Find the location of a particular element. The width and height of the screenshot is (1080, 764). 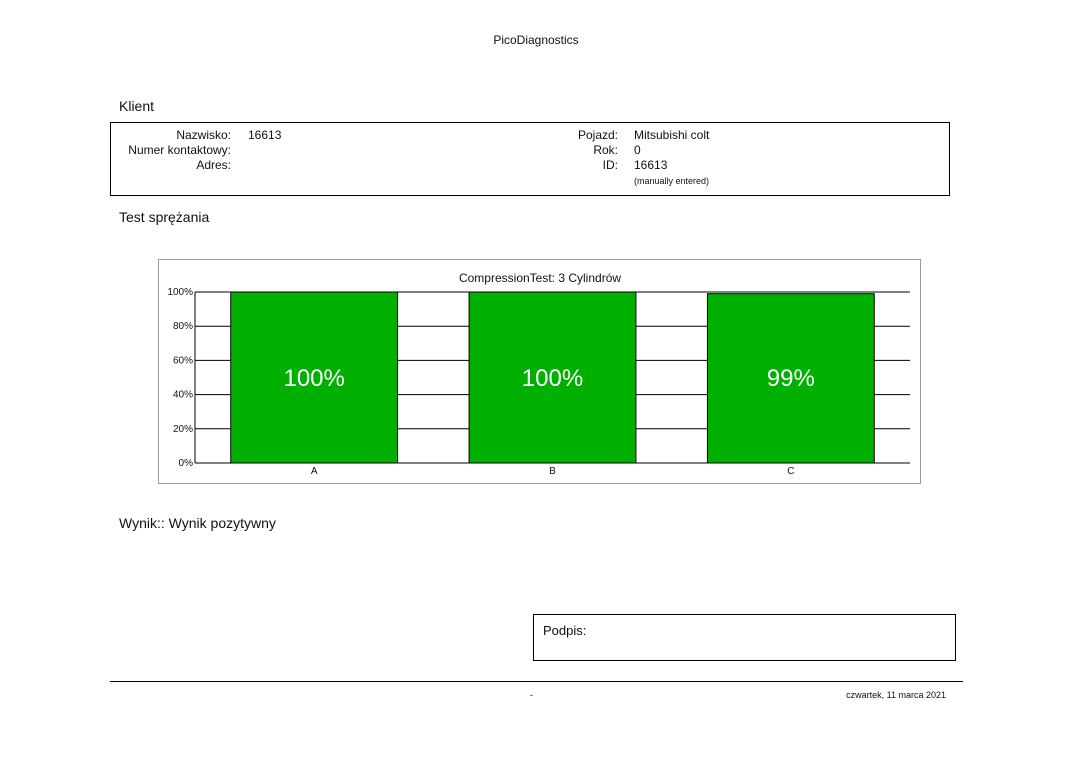

y-tick-label: 60% is located at coordinates (183, 360).